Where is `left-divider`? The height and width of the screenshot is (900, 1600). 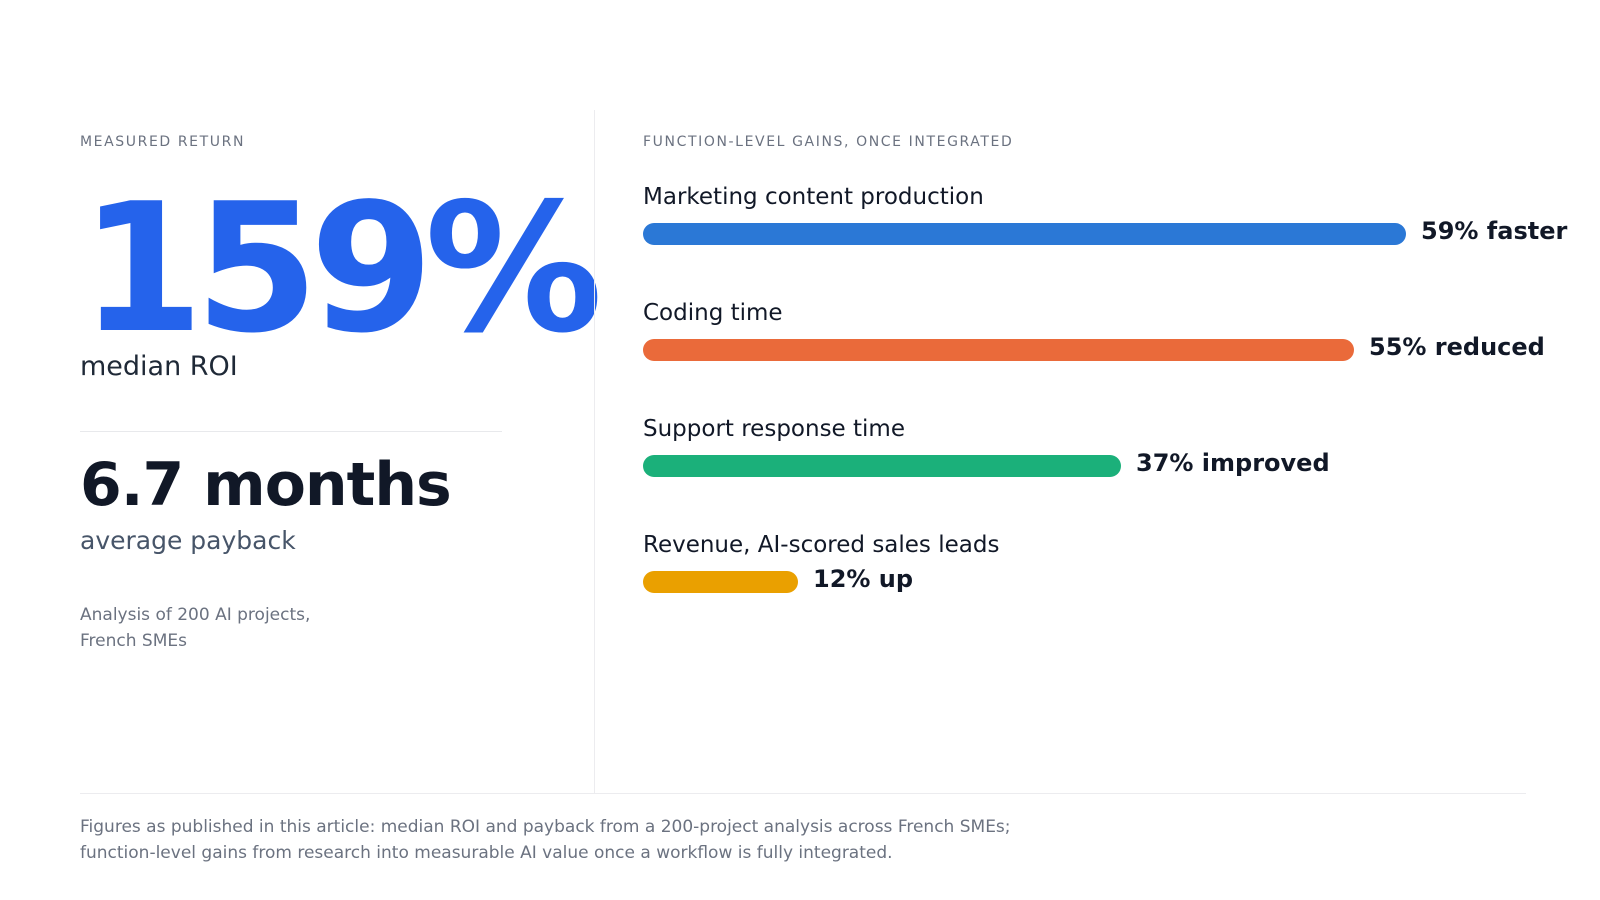 left-divider is located at coordinates (291, 431).